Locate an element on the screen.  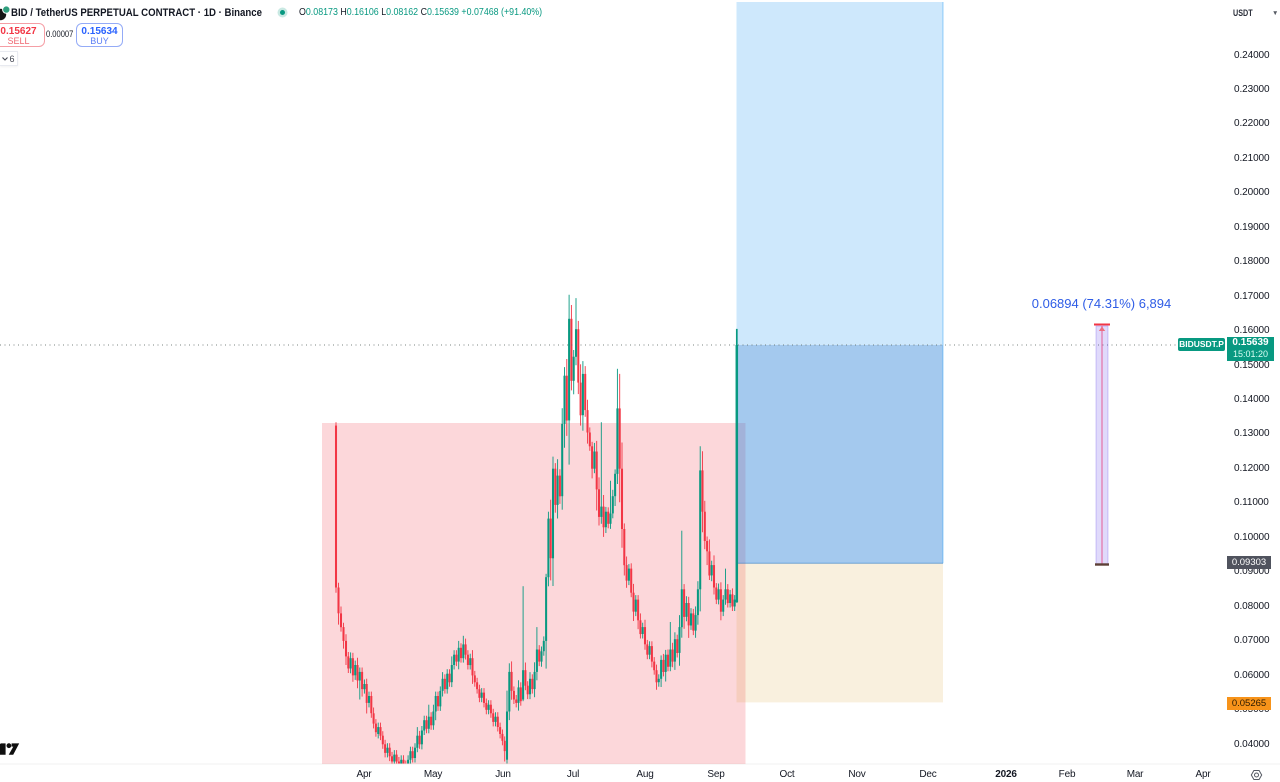
svg-text: 6 is located at coordinates (12, 59).